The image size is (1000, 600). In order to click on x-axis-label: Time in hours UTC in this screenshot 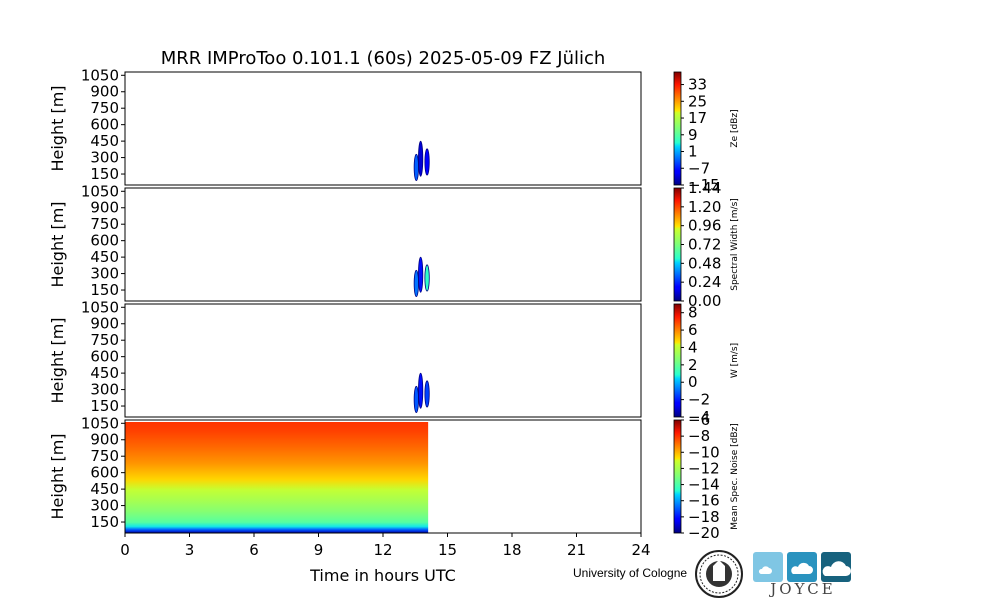, I will do `click(382, 575)`.